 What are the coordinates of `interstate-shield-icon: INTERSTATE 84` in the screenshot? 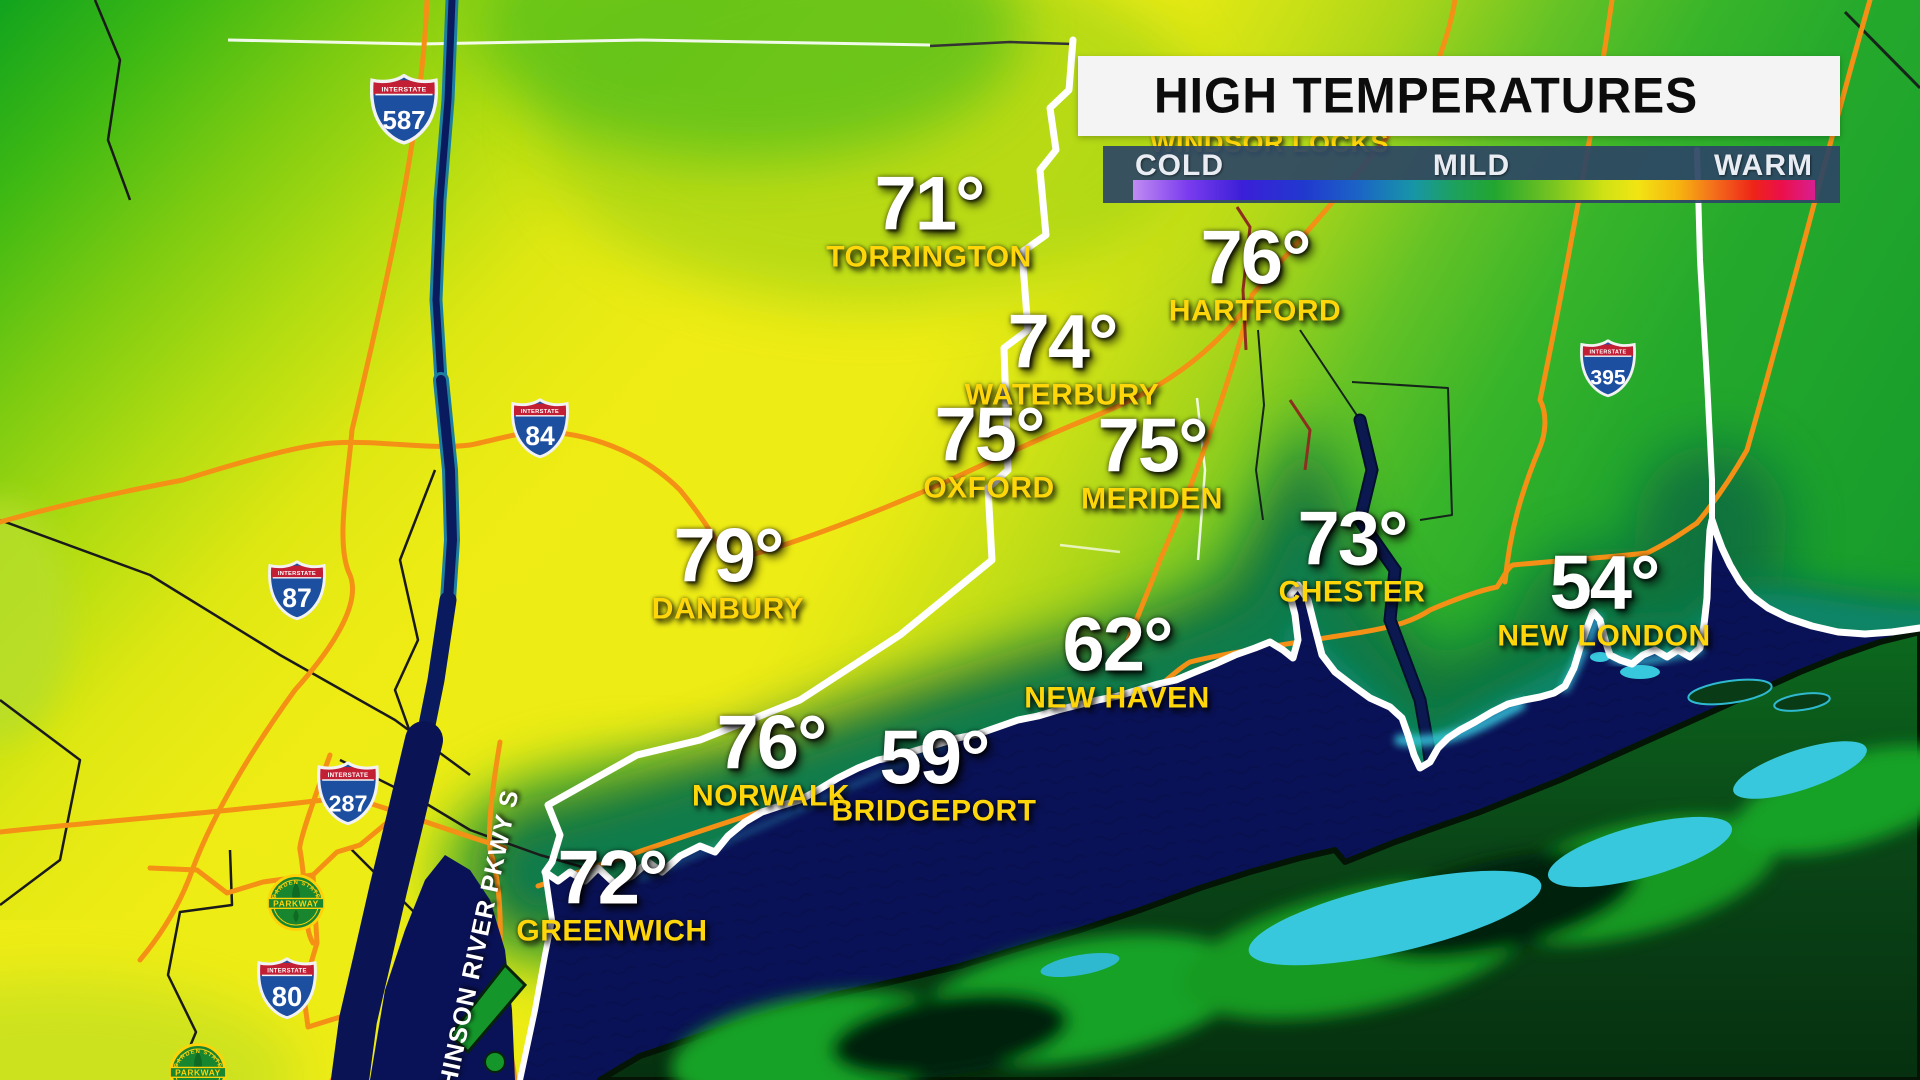 It's located at (540, 428).